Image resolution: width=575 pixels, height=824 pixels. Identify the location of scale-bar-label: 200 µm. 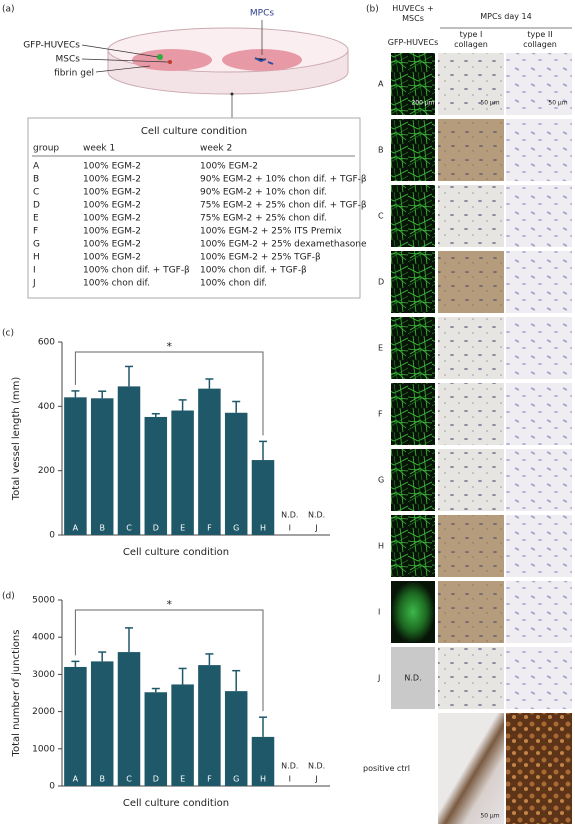
(422, 103).